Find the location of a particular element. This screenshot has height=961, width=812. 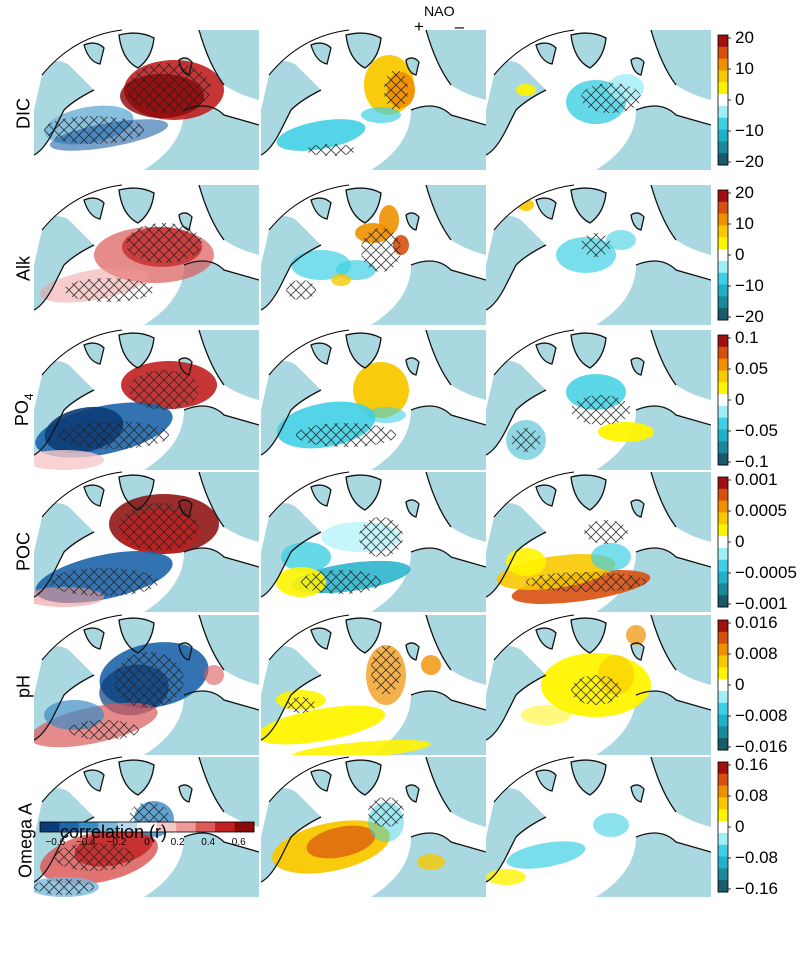

correlation-frame is located at coordinates (147, 827).